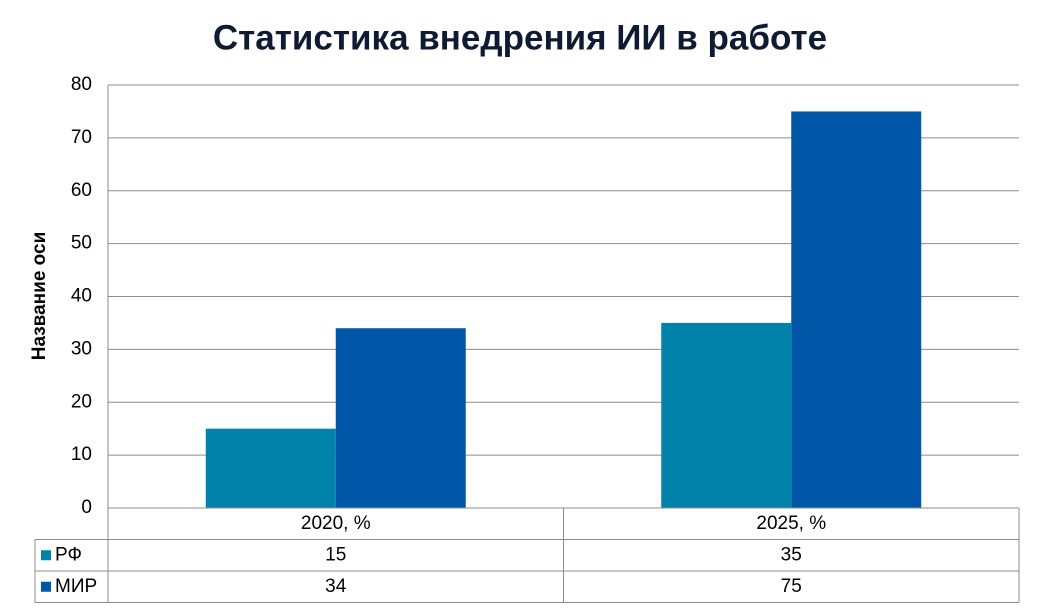 The image size is (1042, 610). I want to click on y-tick-label: 60, so click(81, 190).